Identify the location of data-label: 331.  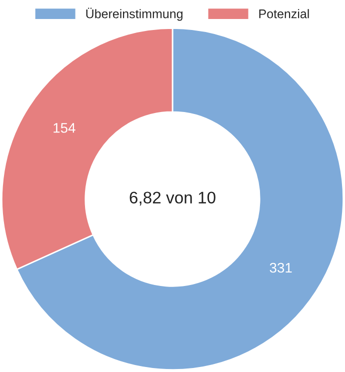
(281, 267).